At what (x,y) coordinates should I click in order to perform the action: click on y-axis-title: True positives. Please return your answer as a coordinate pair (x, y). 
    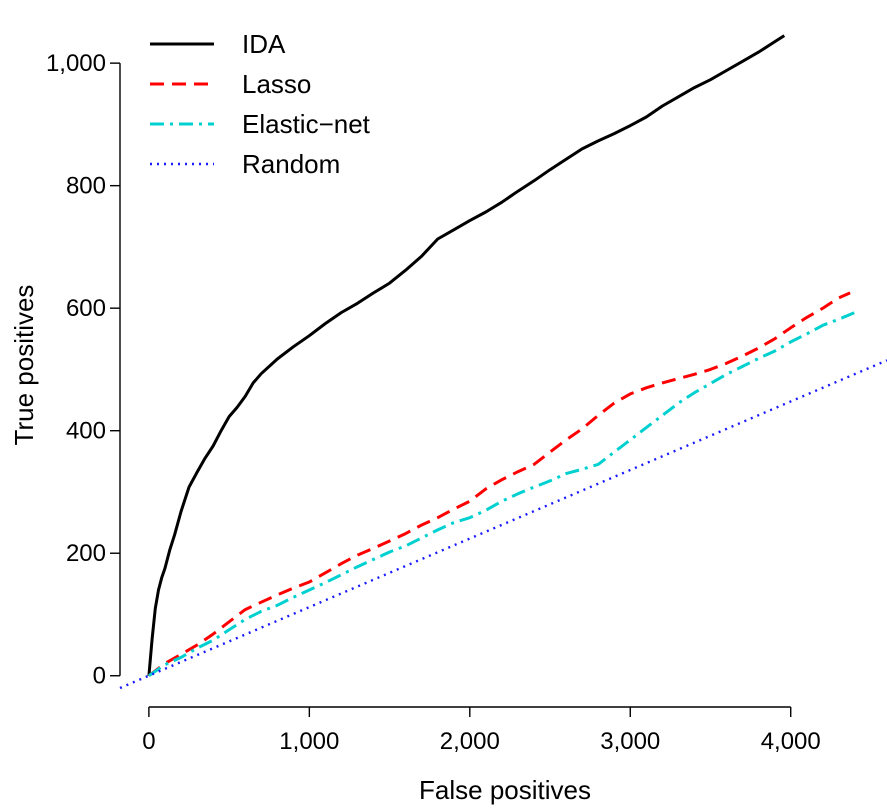
    Looking at the image, I should click on (24, 365).